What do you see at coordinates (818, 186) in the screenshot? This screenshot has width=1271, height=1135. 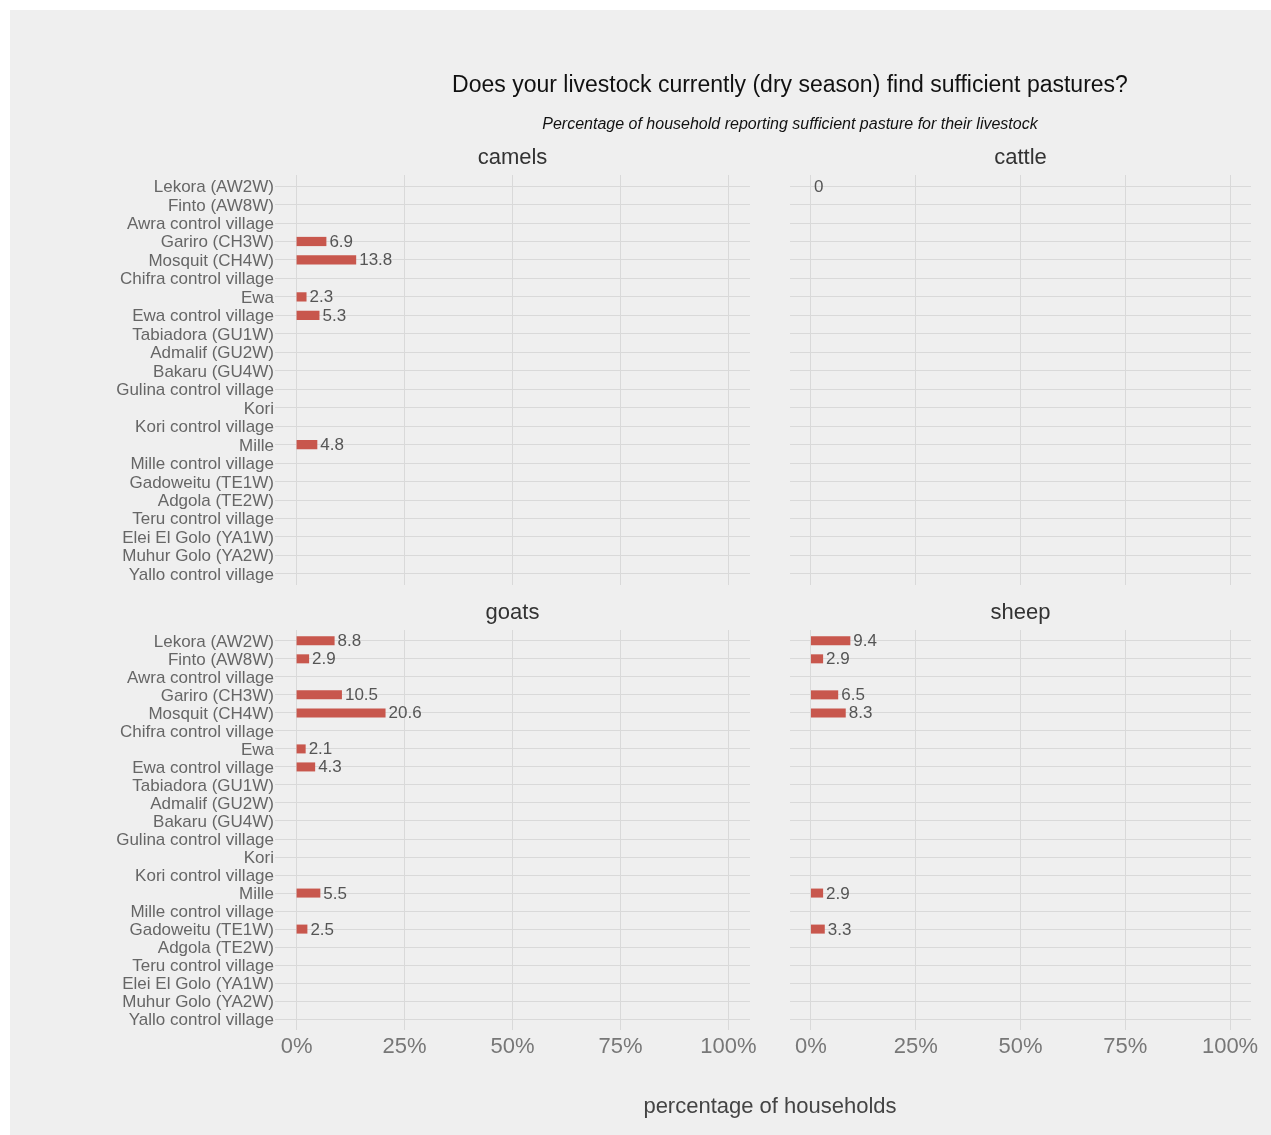 I see `data-label: 0` at bounding box center [818, 186].